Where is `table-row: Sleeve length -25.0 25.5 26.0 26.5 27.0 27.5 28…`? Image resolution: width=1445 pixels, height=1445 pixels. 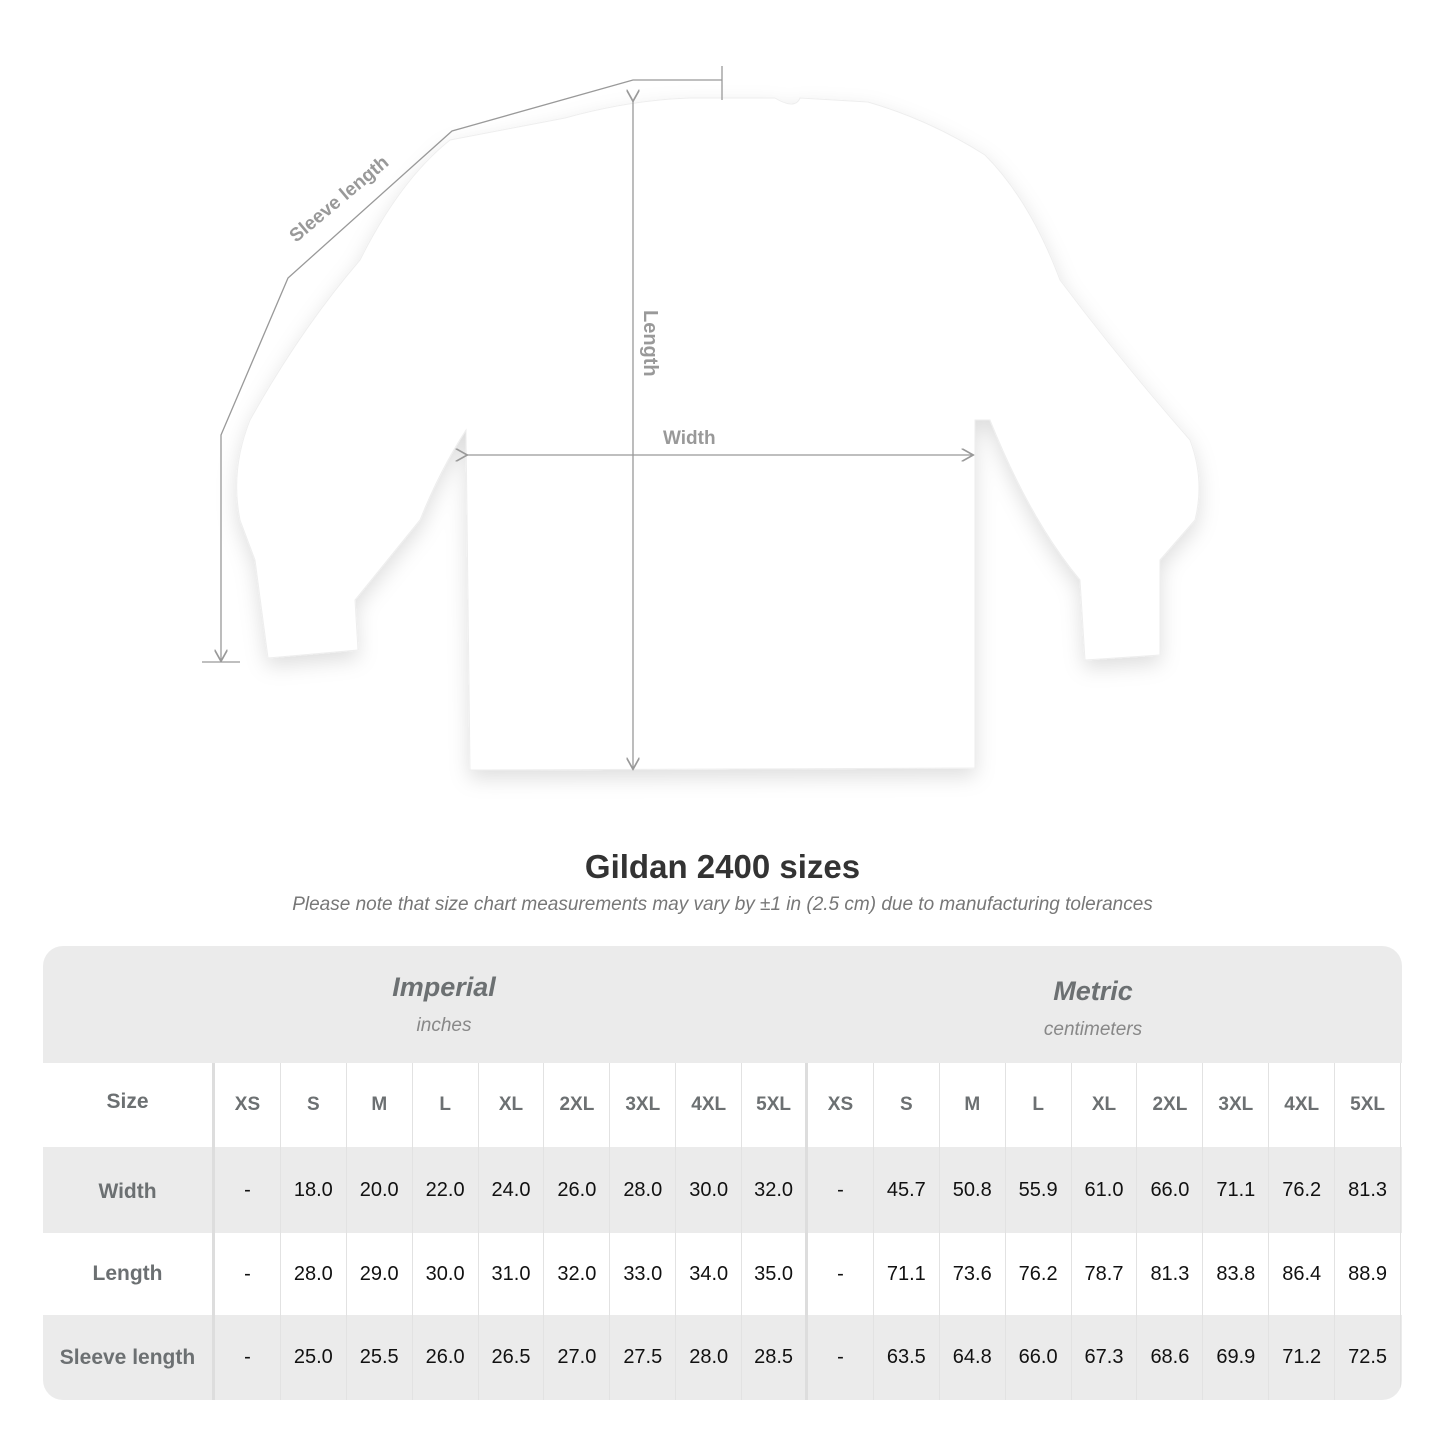
table-row: Sleeve length -25.0 25.5 26.0 26.5 27.0 27.5 28… is located at coordinates (722, 1357).